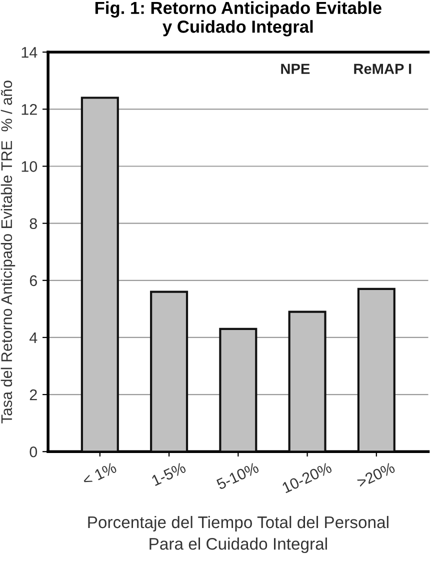 The image size is (437, 579). I want to click on y-tick-label: 14, so click(30, 52).